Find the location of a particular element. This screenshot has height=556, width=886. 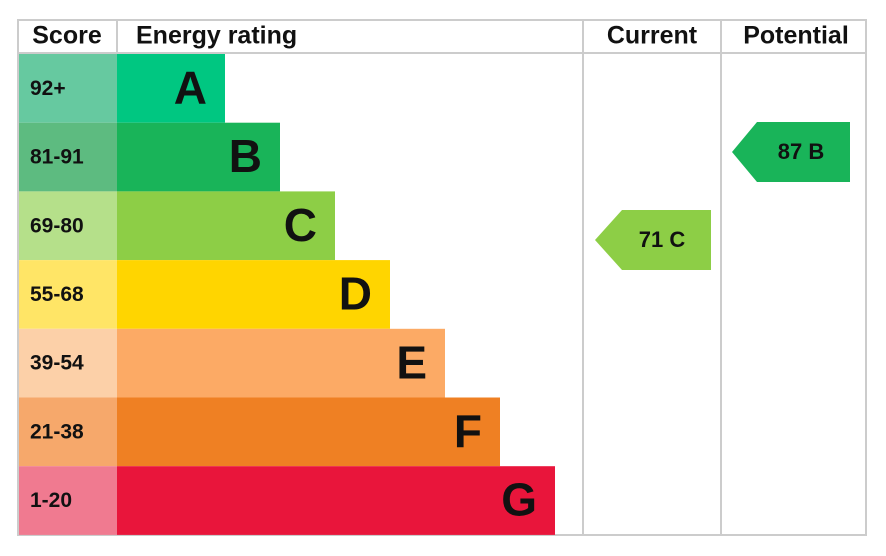

score-range: 69-80 is located at coordinates (57, 225).